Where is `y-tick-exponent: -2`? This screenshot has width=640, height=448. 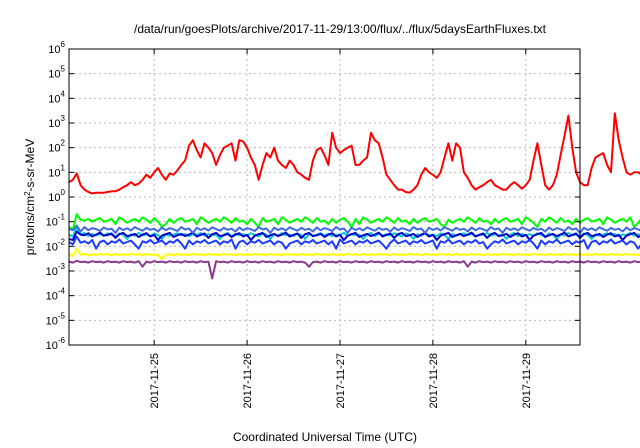
y-tick-exponent: -2 is located at coordinates (62, 241).